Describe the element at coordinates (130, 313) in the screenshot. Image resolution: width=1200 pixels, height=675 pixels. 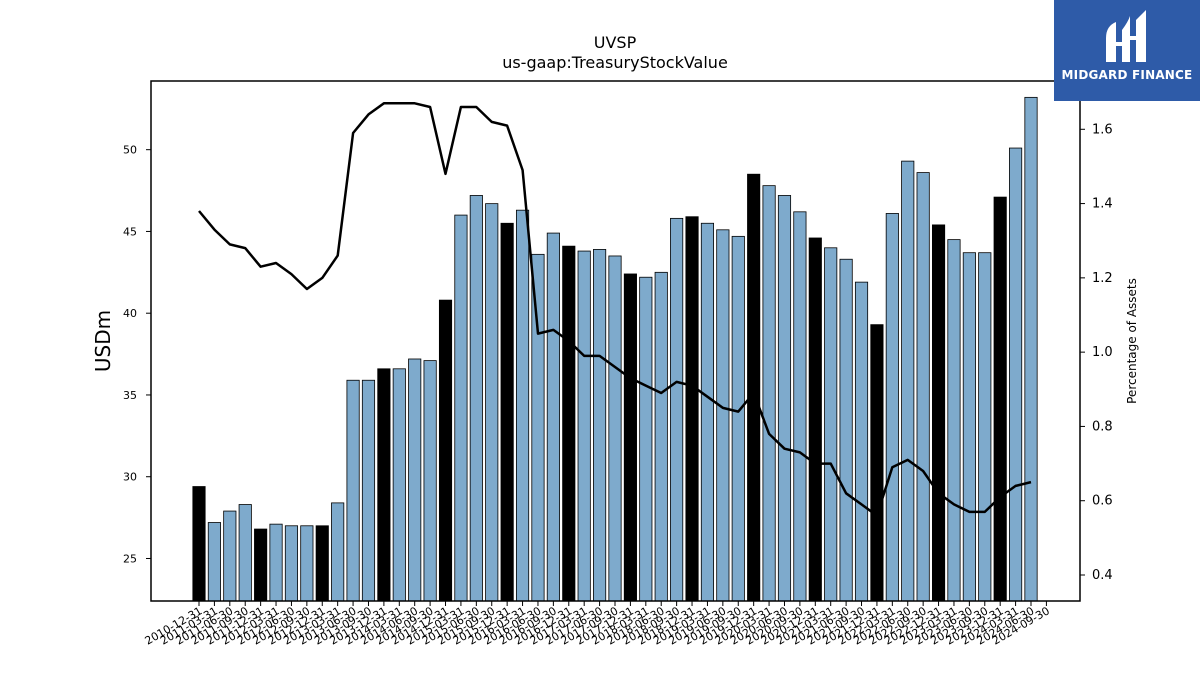
I see `y-tick-label: 40` at that location.